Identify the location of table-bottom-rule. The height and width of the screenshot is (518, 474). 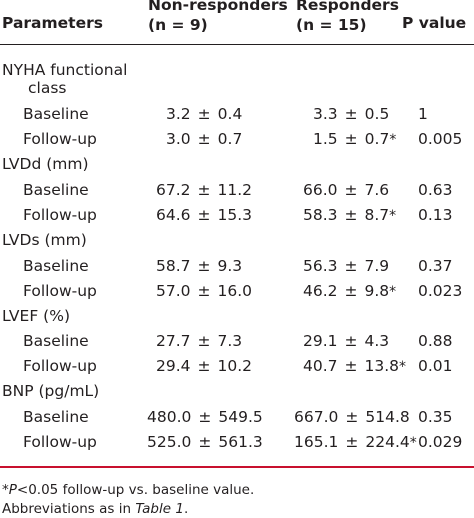
(237, 467).